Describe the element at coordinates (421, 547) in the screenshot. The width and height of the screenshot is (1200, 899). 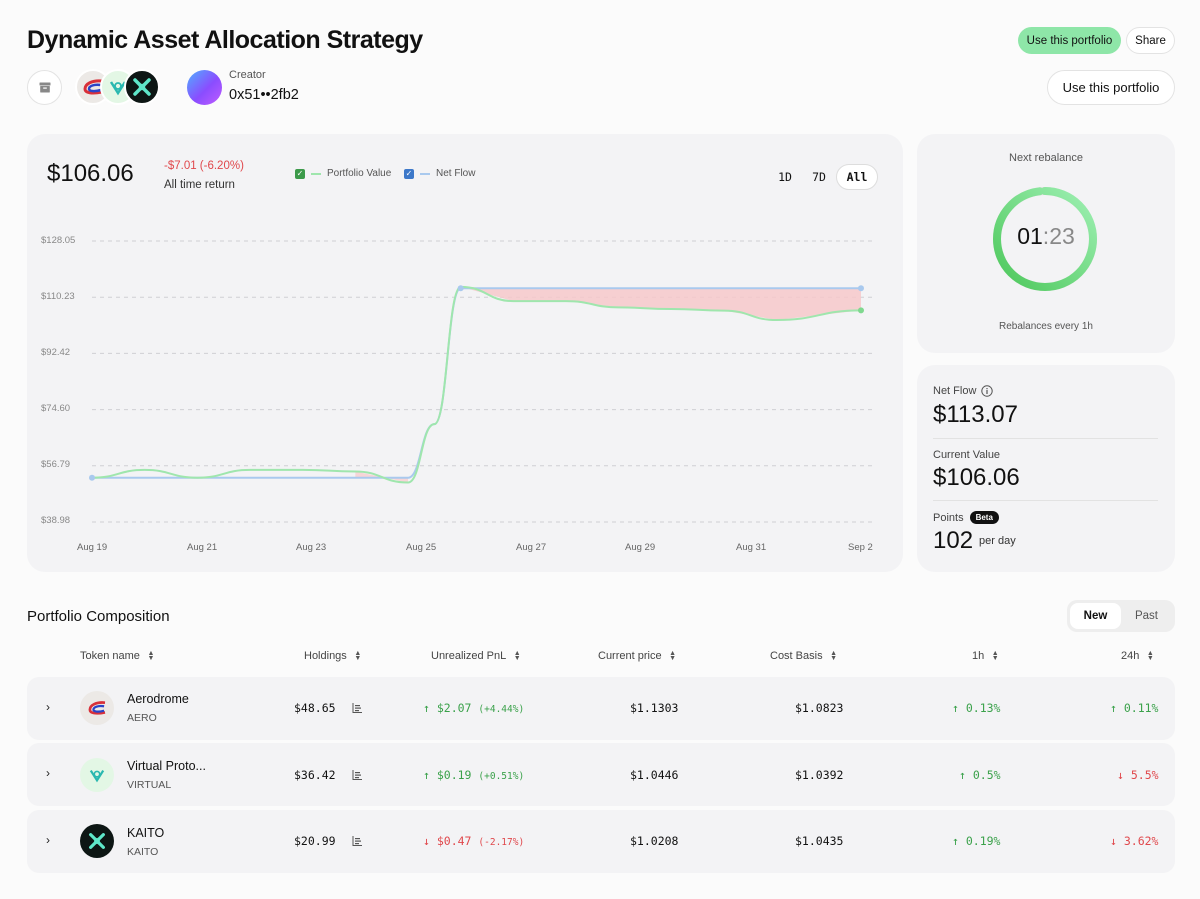
I see `x-tick-label: Aug 25` at that location.